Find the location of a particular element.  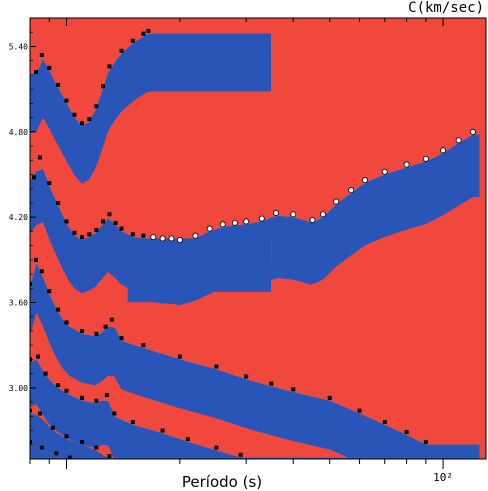

y-axis-title: C(km/sec) is located at coordinates (446, 8).